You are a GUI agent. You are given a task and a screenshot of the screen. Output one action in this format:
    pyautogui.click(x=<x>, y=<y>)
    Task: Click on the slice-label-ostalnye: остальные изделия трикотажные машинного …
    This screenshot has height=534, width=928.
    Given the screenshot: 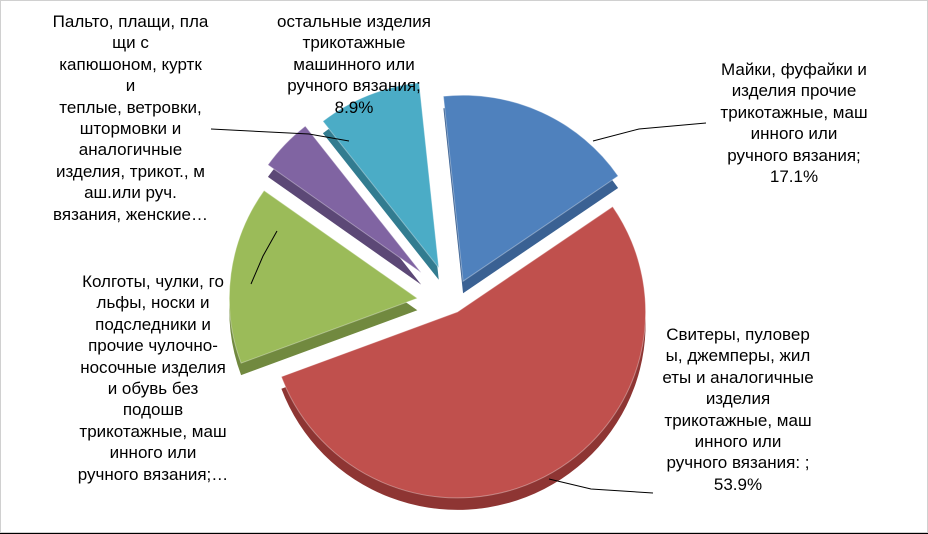 What is the action you would take?
    pyautogui.click(x=354, y=64)
    